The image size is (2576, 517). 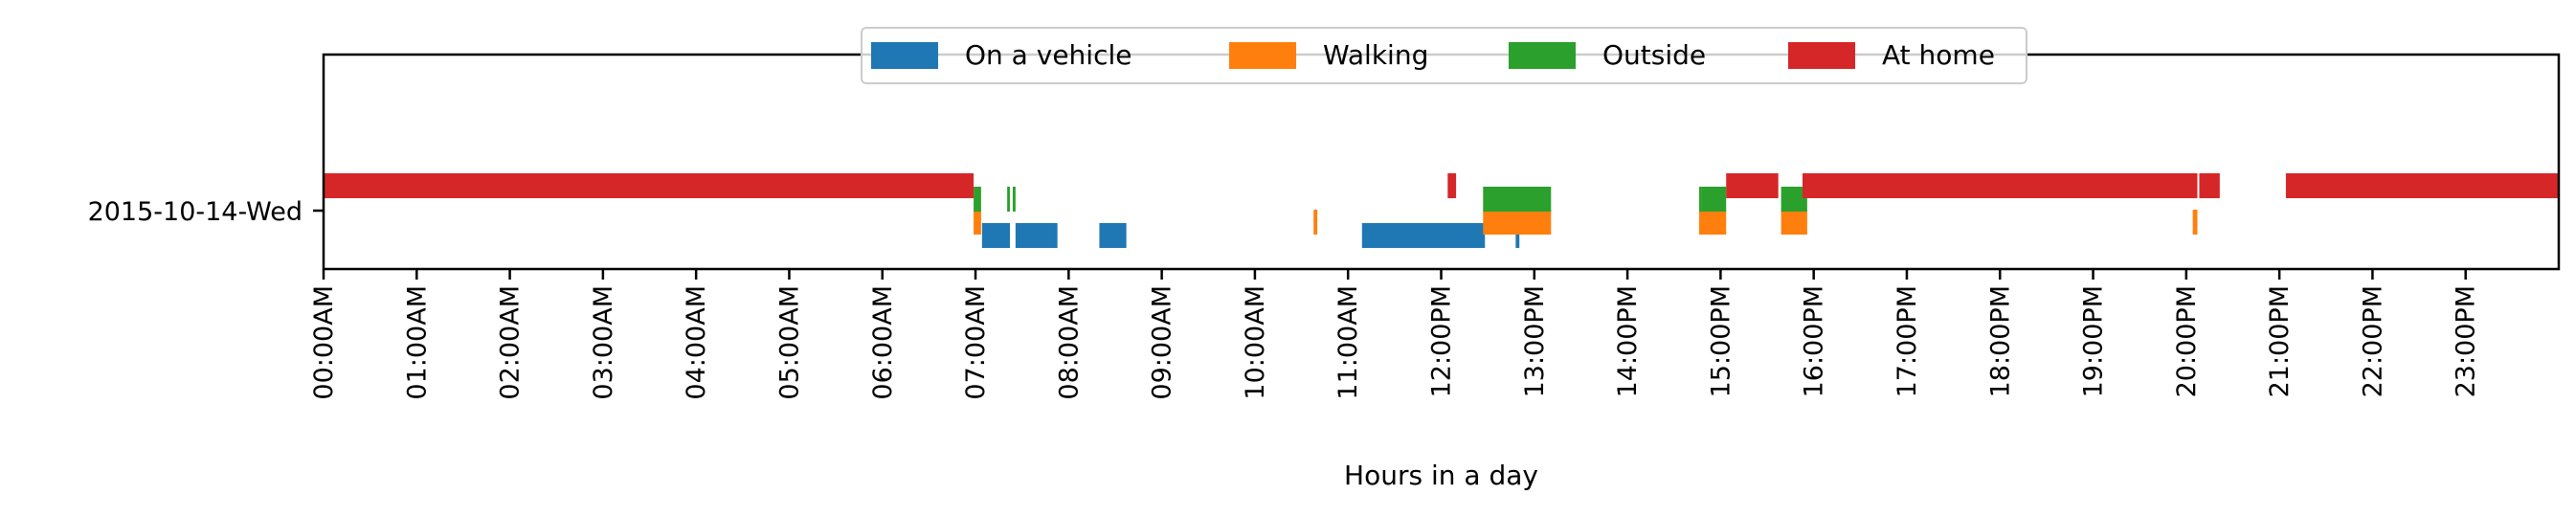 What do you see at coordinates (195, 212) in the screenshot?
I see `y-tick-label: 2015-10-14-Wed` at bounding box center [195, 212].